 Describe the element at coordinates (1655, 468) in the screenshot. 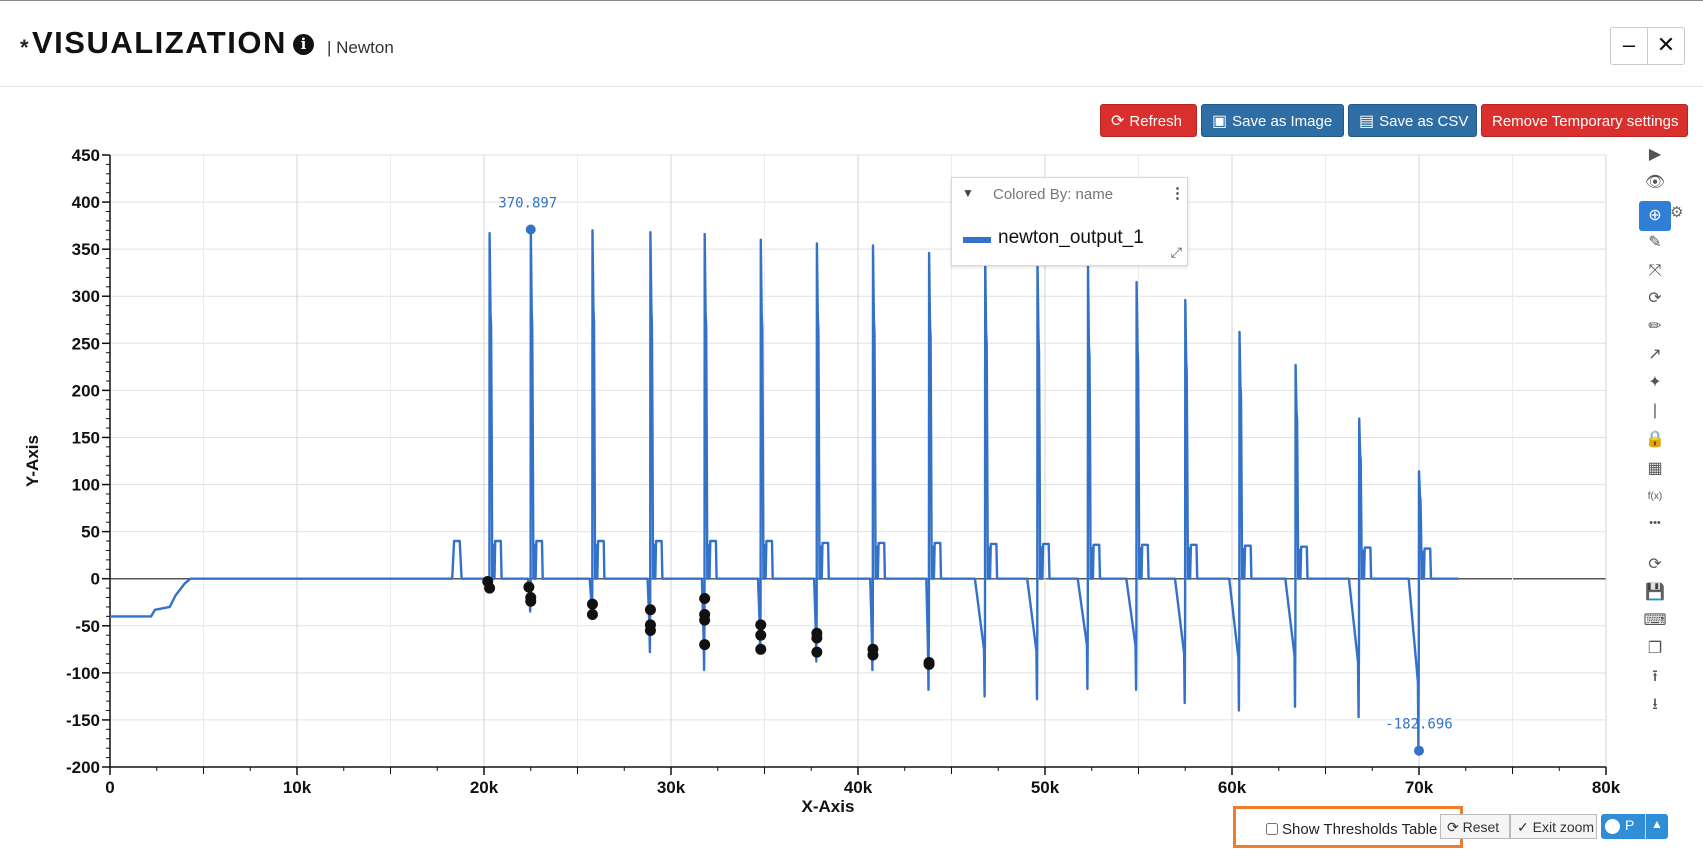

I see `table-icon: ▦` at that location.